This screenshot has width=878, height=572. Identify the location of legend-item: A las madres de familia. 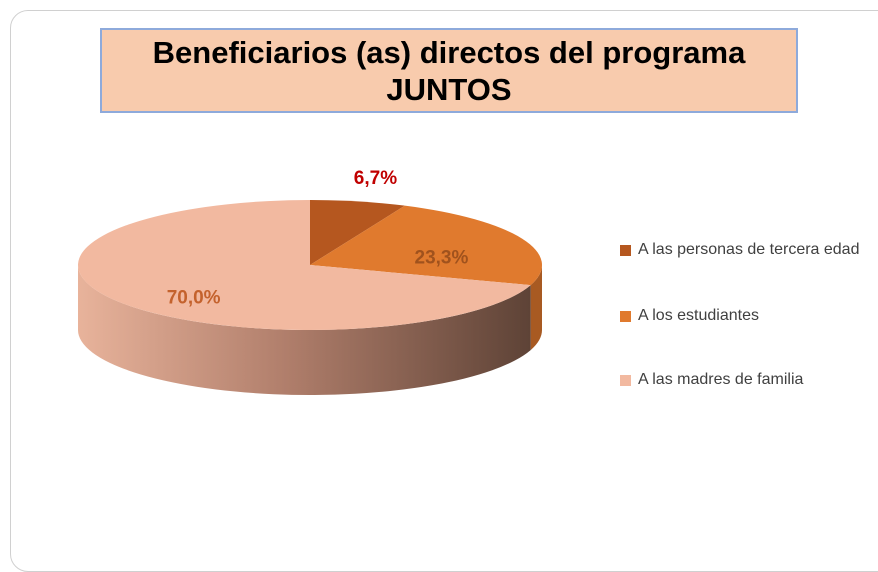
(745, 380).